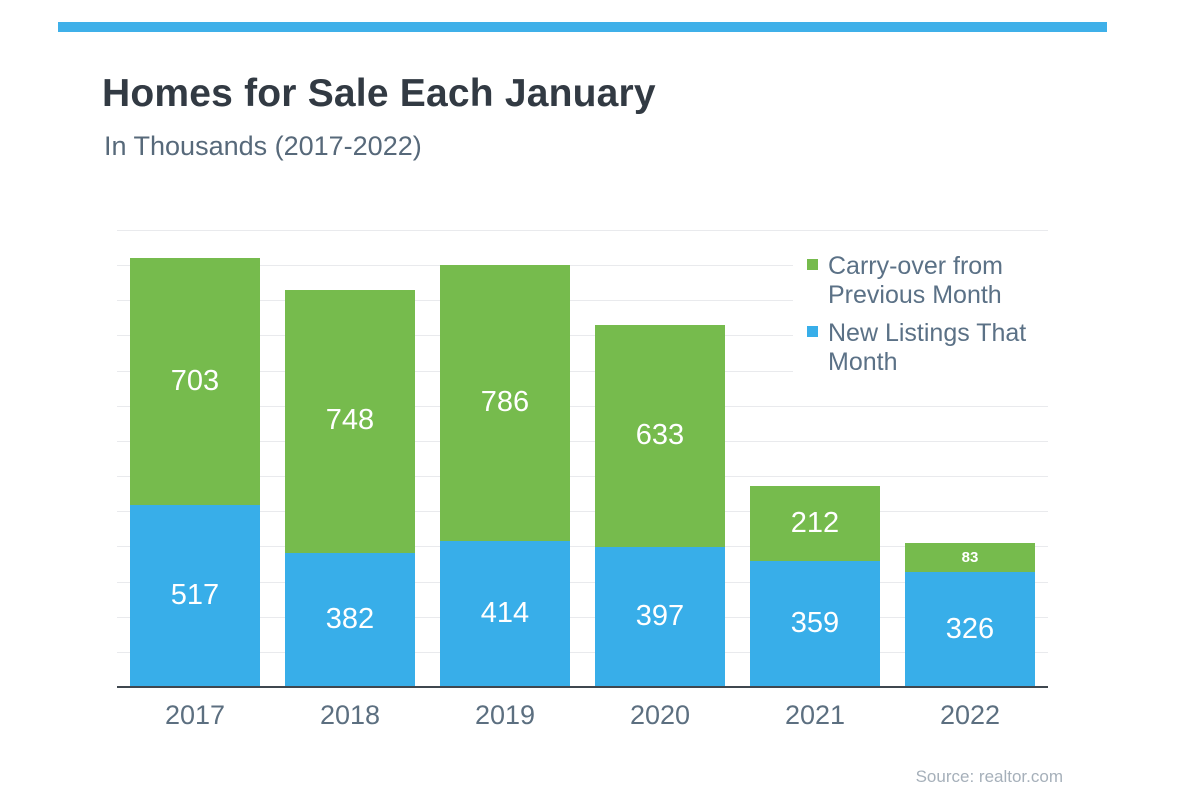 This screenshot has width=1198, height=808. I want to click on legend-label-new-listings: New Listings That Month, so click(927, 347).